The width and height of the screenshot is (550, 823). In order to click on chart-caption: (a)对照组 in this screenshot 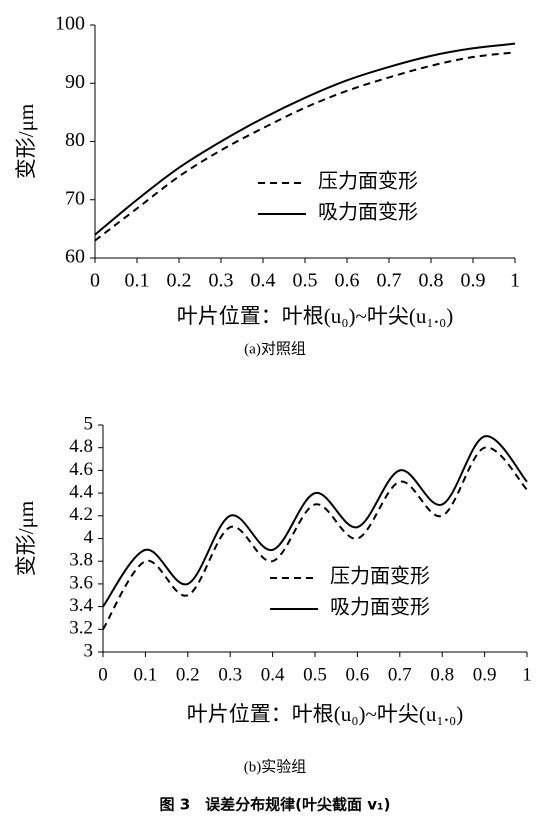, I will do `click(275, 348)`.